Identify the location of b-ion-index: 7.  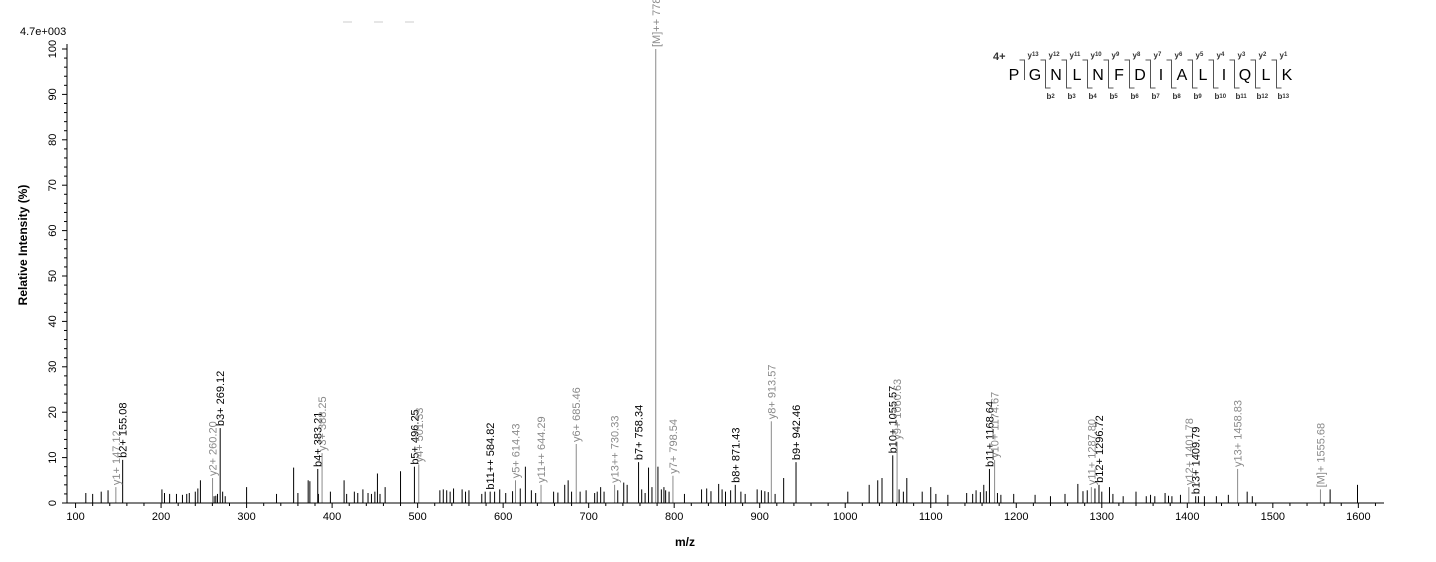
(1158, 97).